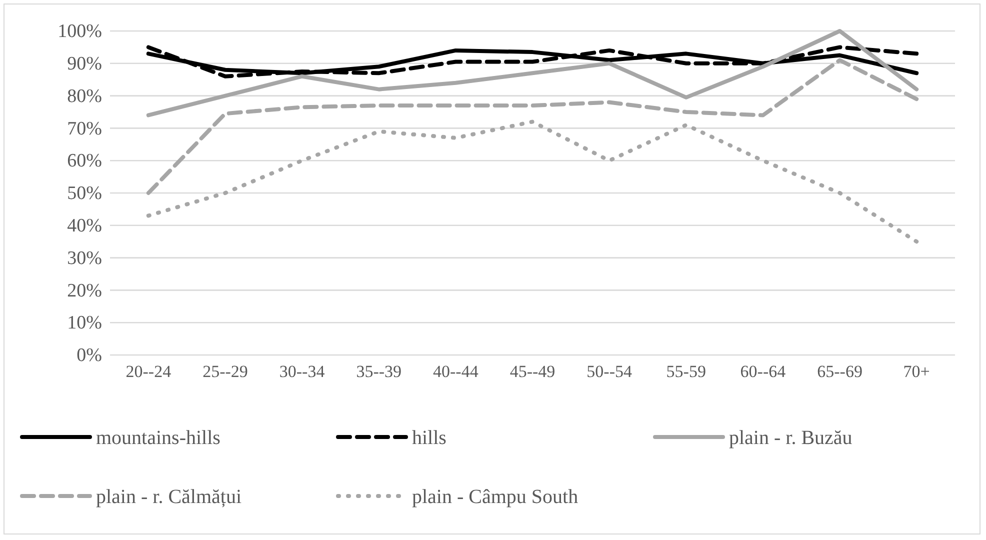 Image resolution: width=986 pixels, height=540 pixels. Describe the element at coordinates (84, 129) in the screenshot. I see `y-tick-label: 70%` at that location.